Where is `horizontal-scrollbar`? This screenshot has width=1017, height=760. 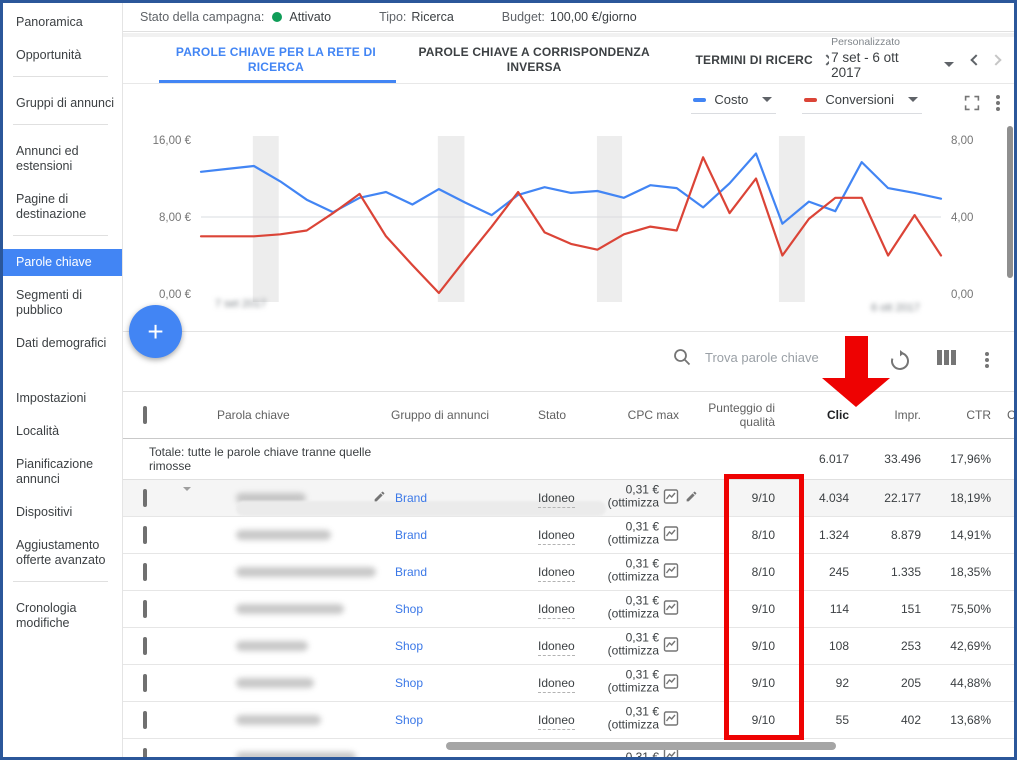
horizontal-scrollbar is located at coordinates (641, 746).